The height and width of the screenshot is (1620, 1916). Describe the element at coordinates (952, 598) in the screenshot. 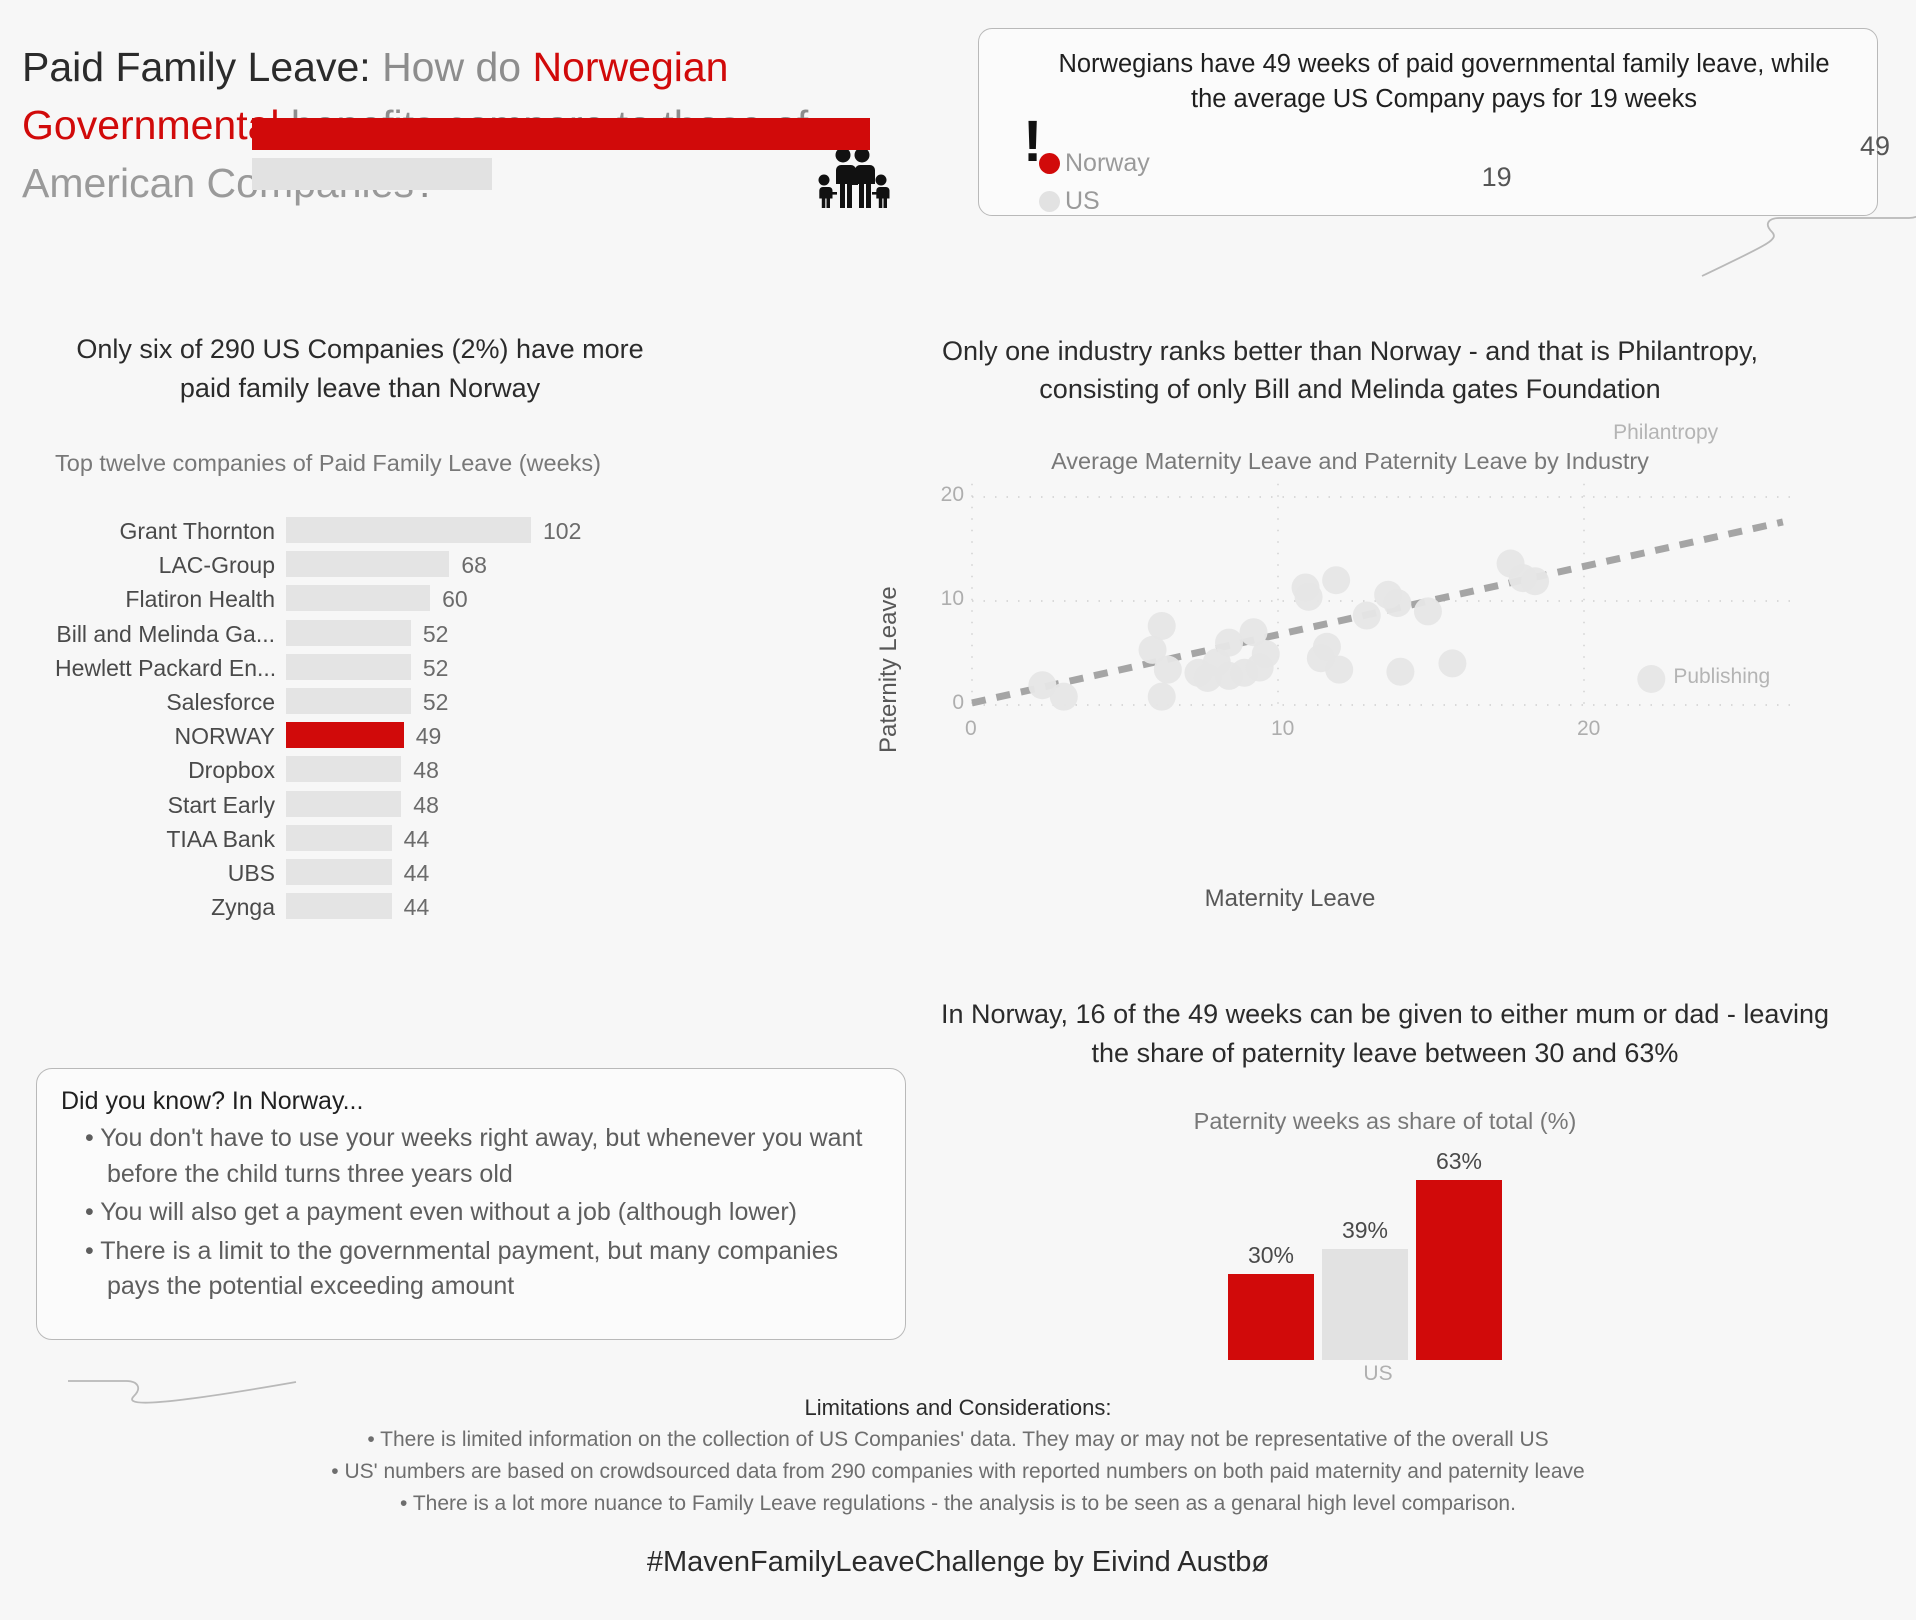

I see `y-tick-label: 10` at that location.